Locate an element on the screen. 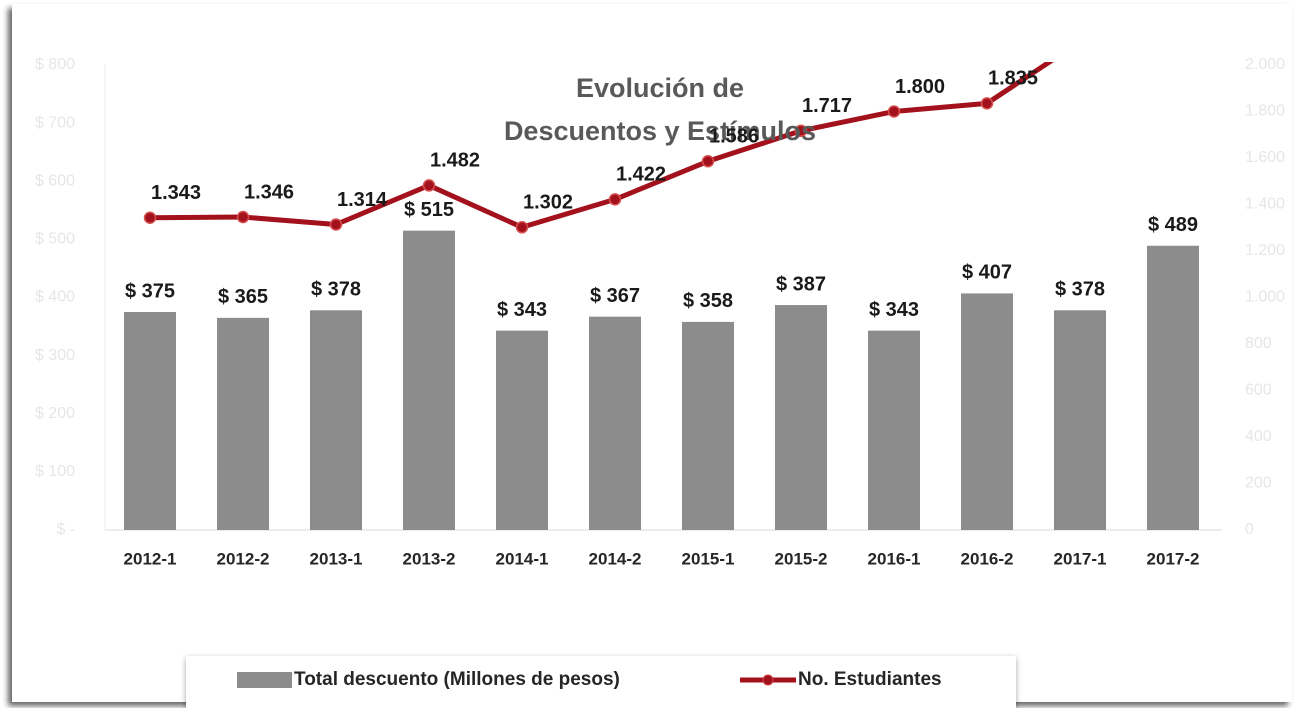  bar-label: $ 387 is located at coordinates (801, 284).